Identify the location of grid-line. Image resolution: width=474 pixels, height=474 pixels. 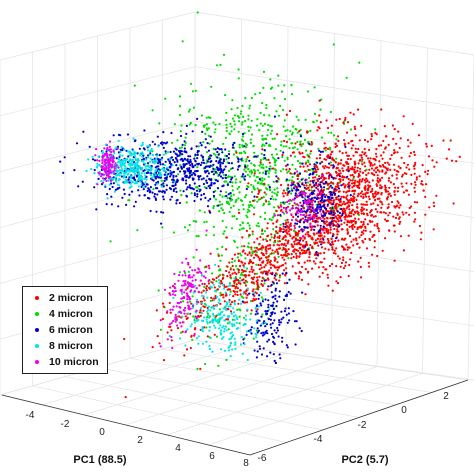
(334, 88).